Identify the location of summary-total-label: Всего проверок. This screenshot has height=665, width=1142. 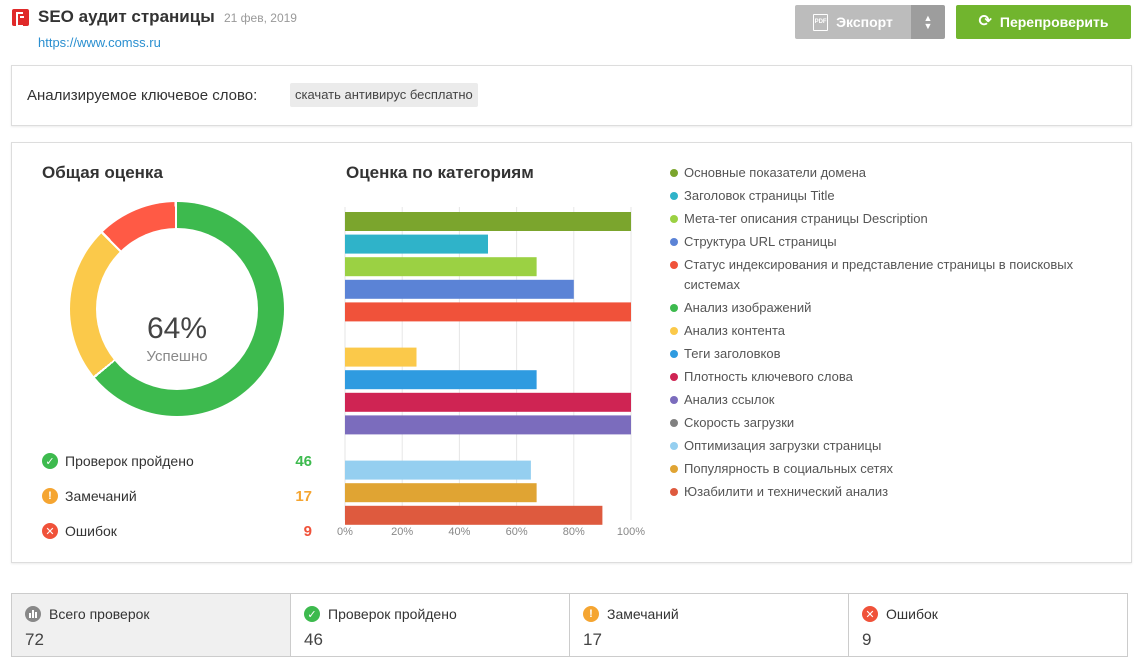
(99, 614).